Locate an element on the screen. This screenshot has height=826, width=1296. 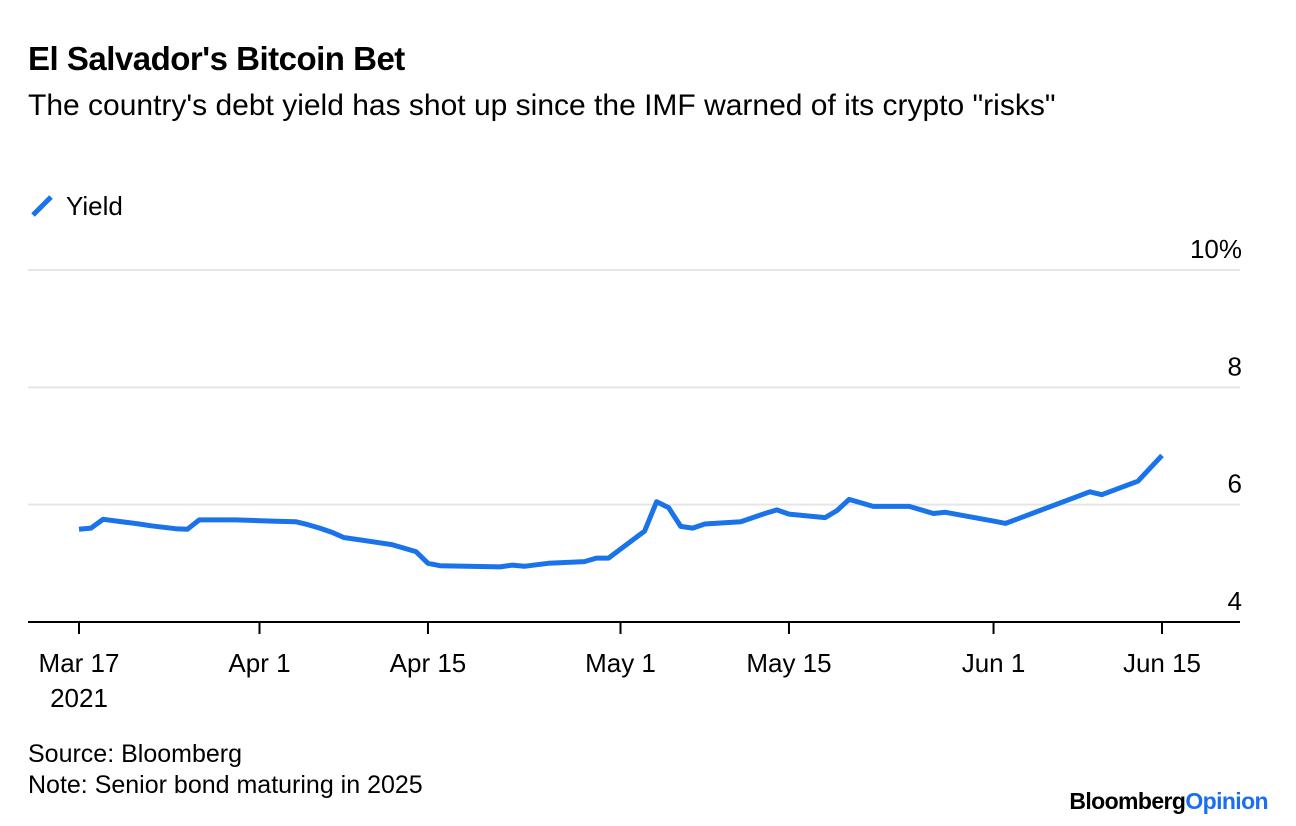
brand-opinion: Opinion is located at coordinates (1226, 801).